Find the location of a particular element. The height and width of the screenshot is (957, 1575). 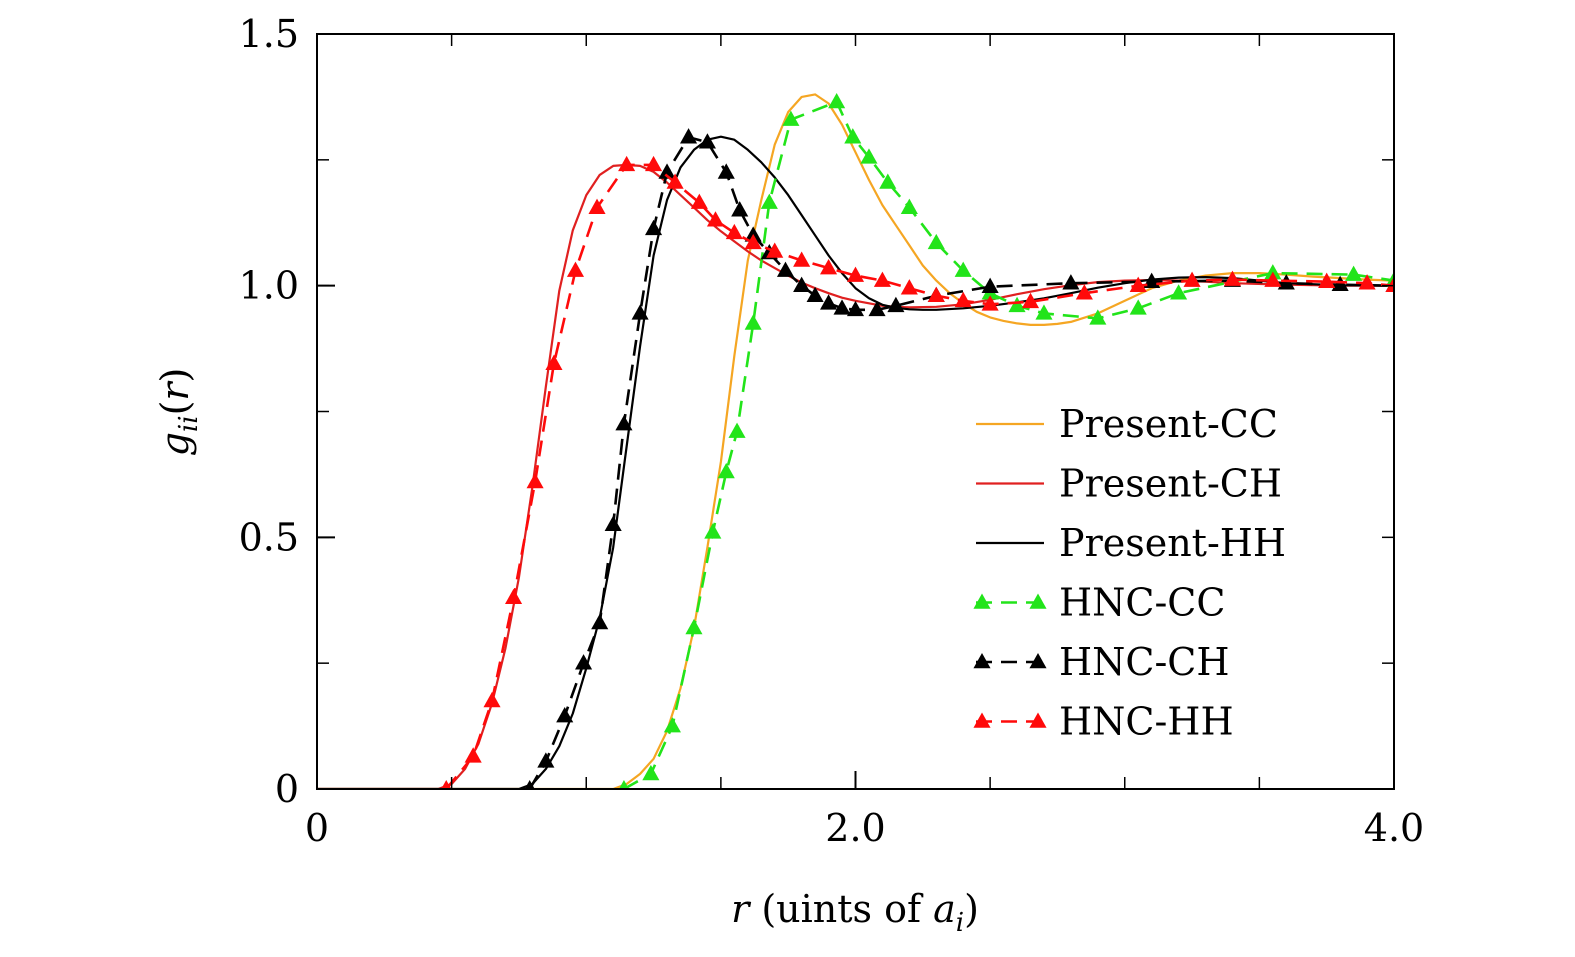

x-axis-title: r (uints of ai) is located at coordinates (855, 912).